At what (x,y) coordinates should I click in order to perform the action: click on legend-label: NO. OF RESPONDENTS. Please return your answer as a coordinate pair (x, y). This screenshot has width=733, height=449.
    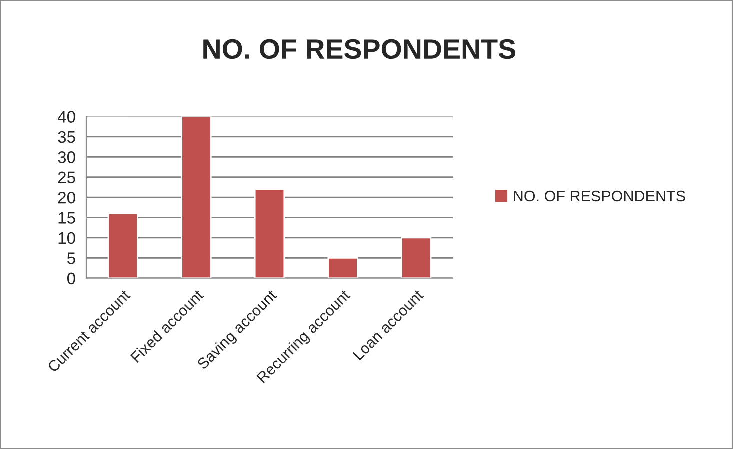
    Looking at the image, I should click on (600, 196).